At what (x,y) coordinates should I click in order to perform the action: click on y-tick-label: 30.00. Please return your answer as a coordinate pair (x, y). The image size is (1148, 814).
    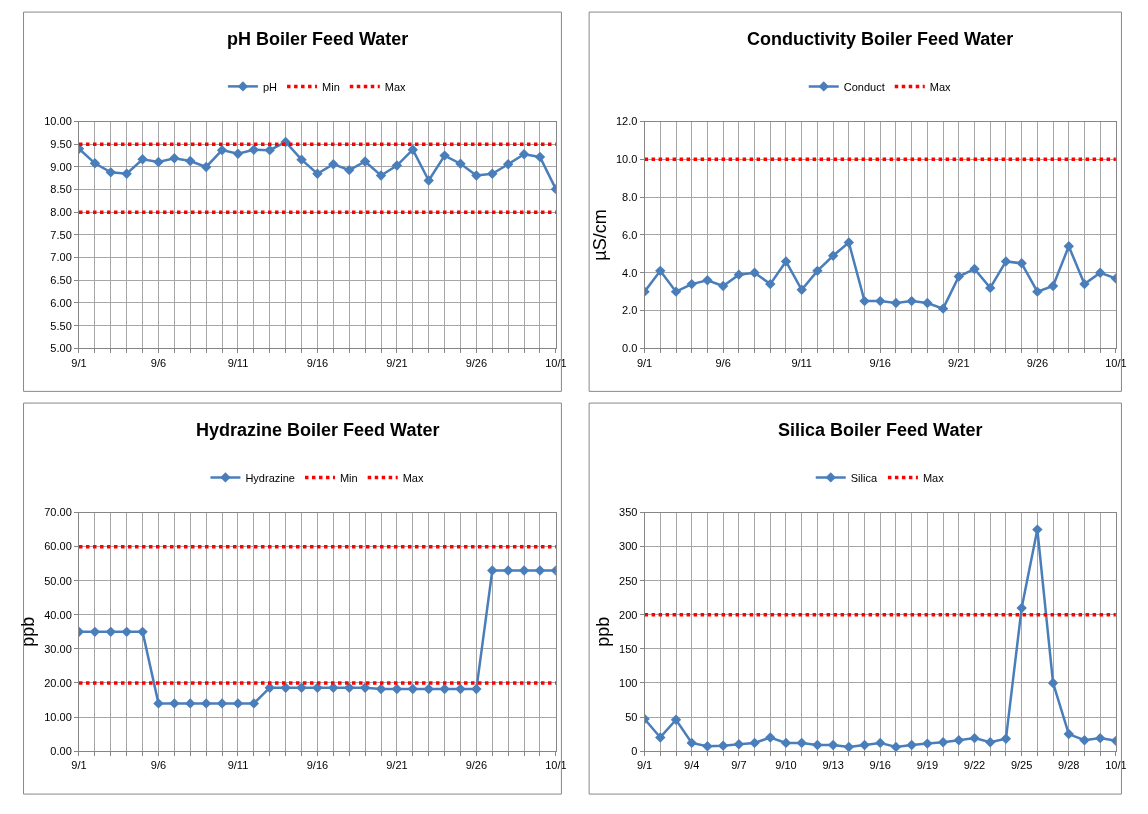
    Looking at the image, I should click on (58, 648).